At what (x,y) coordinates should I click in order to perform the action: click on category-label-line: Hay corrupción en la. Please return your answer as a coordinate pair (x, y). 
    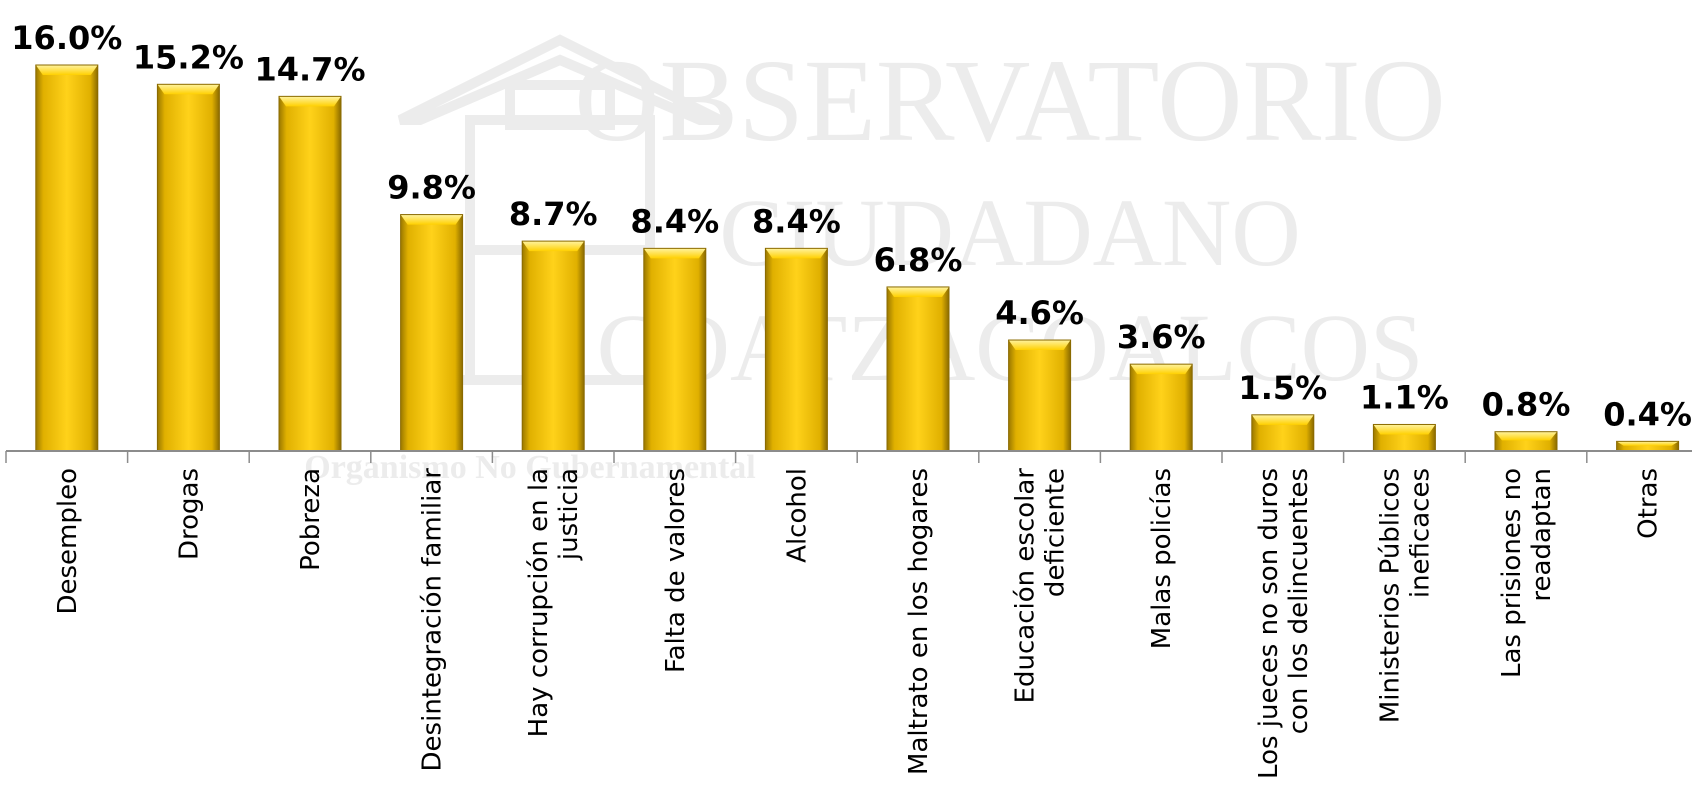
    Looking at the image, I should click on (539, 602).